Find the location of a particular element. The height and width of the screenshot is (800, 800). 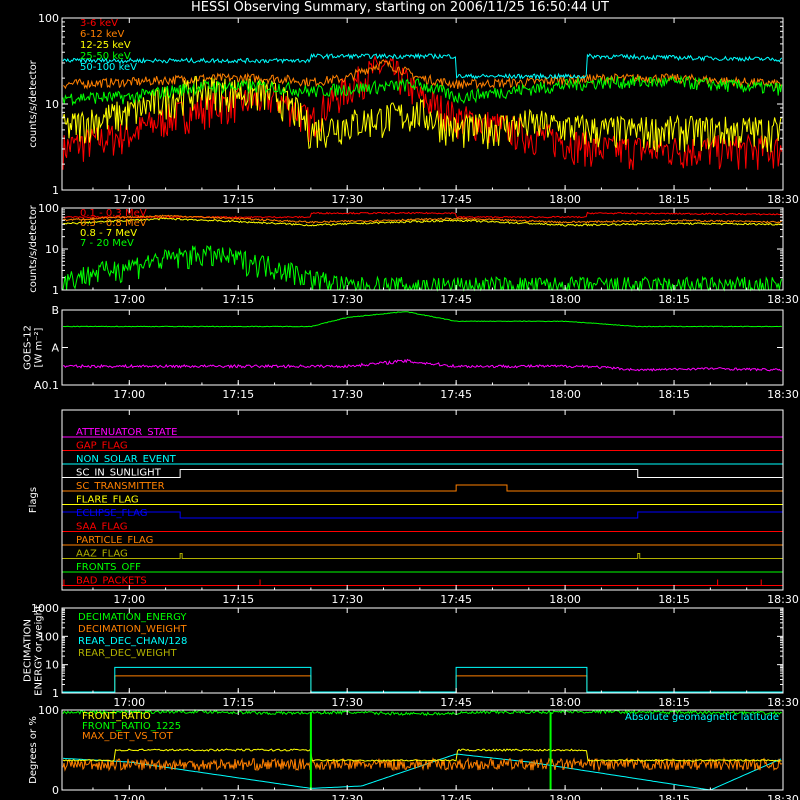

y-axis-label-5: ENERGY or weight is located at coordinates (39, 650).